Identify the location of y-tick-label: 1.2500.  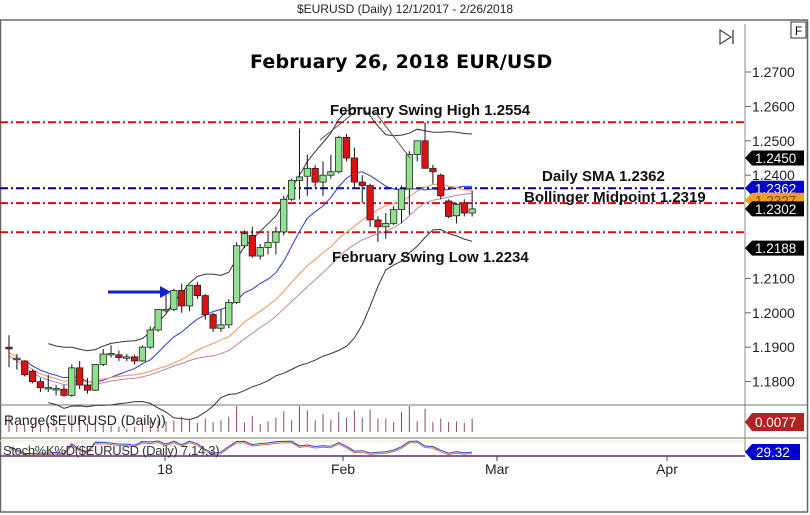
(773, 141).